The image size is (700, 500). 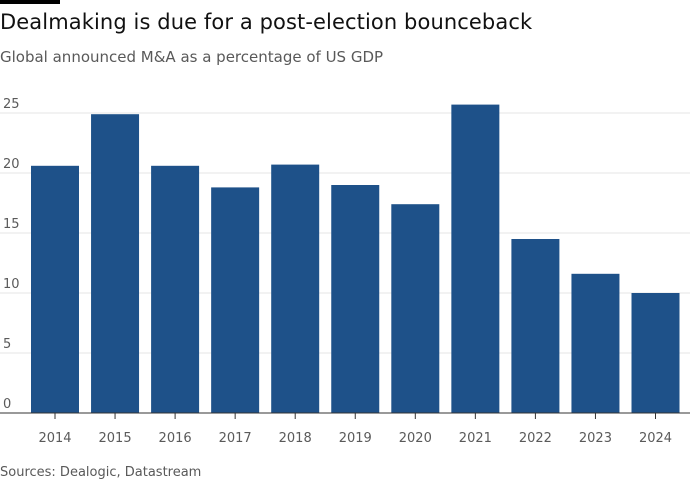 I want to click on bar-2018, so click(x=295, y=288).